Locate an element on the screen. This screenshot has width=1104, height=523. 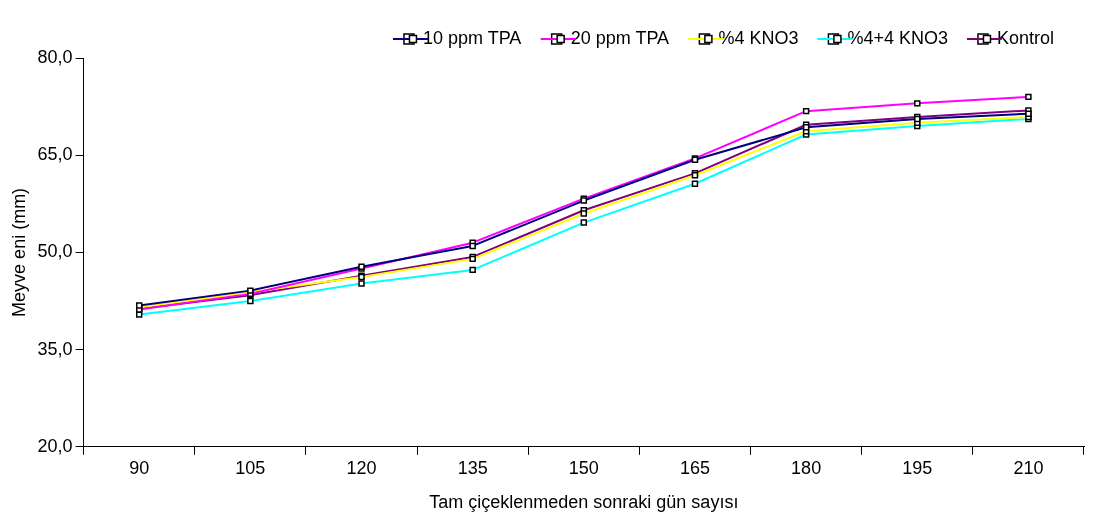
x-tick-label: 180 is located at coordinates (806, 467).